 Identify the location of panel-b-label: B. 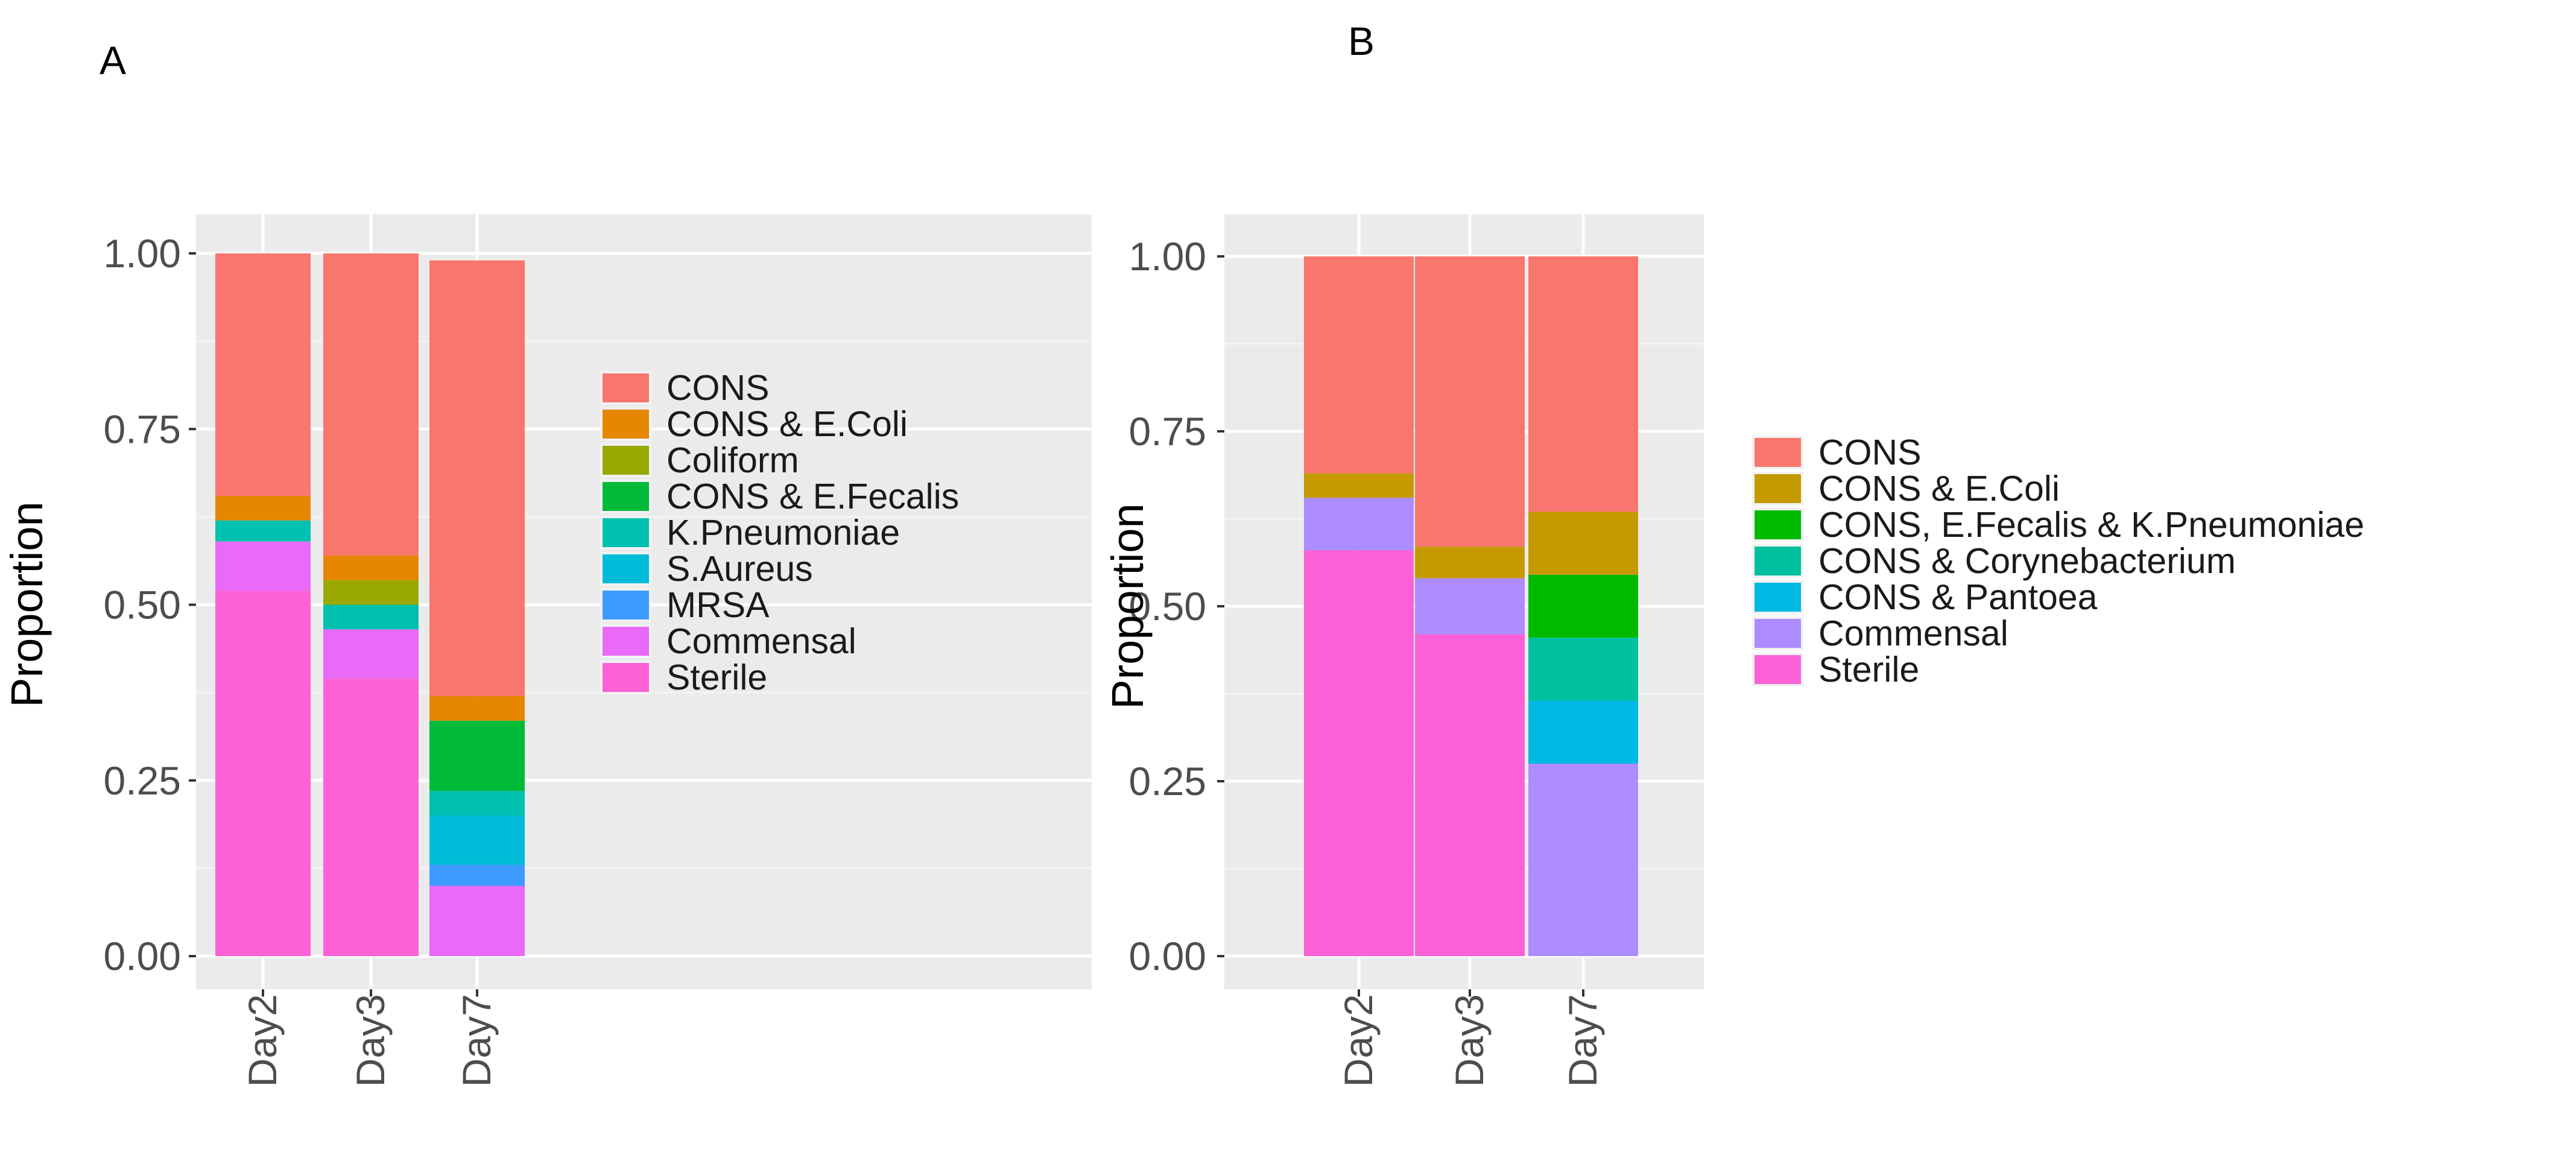
(1361, 41).